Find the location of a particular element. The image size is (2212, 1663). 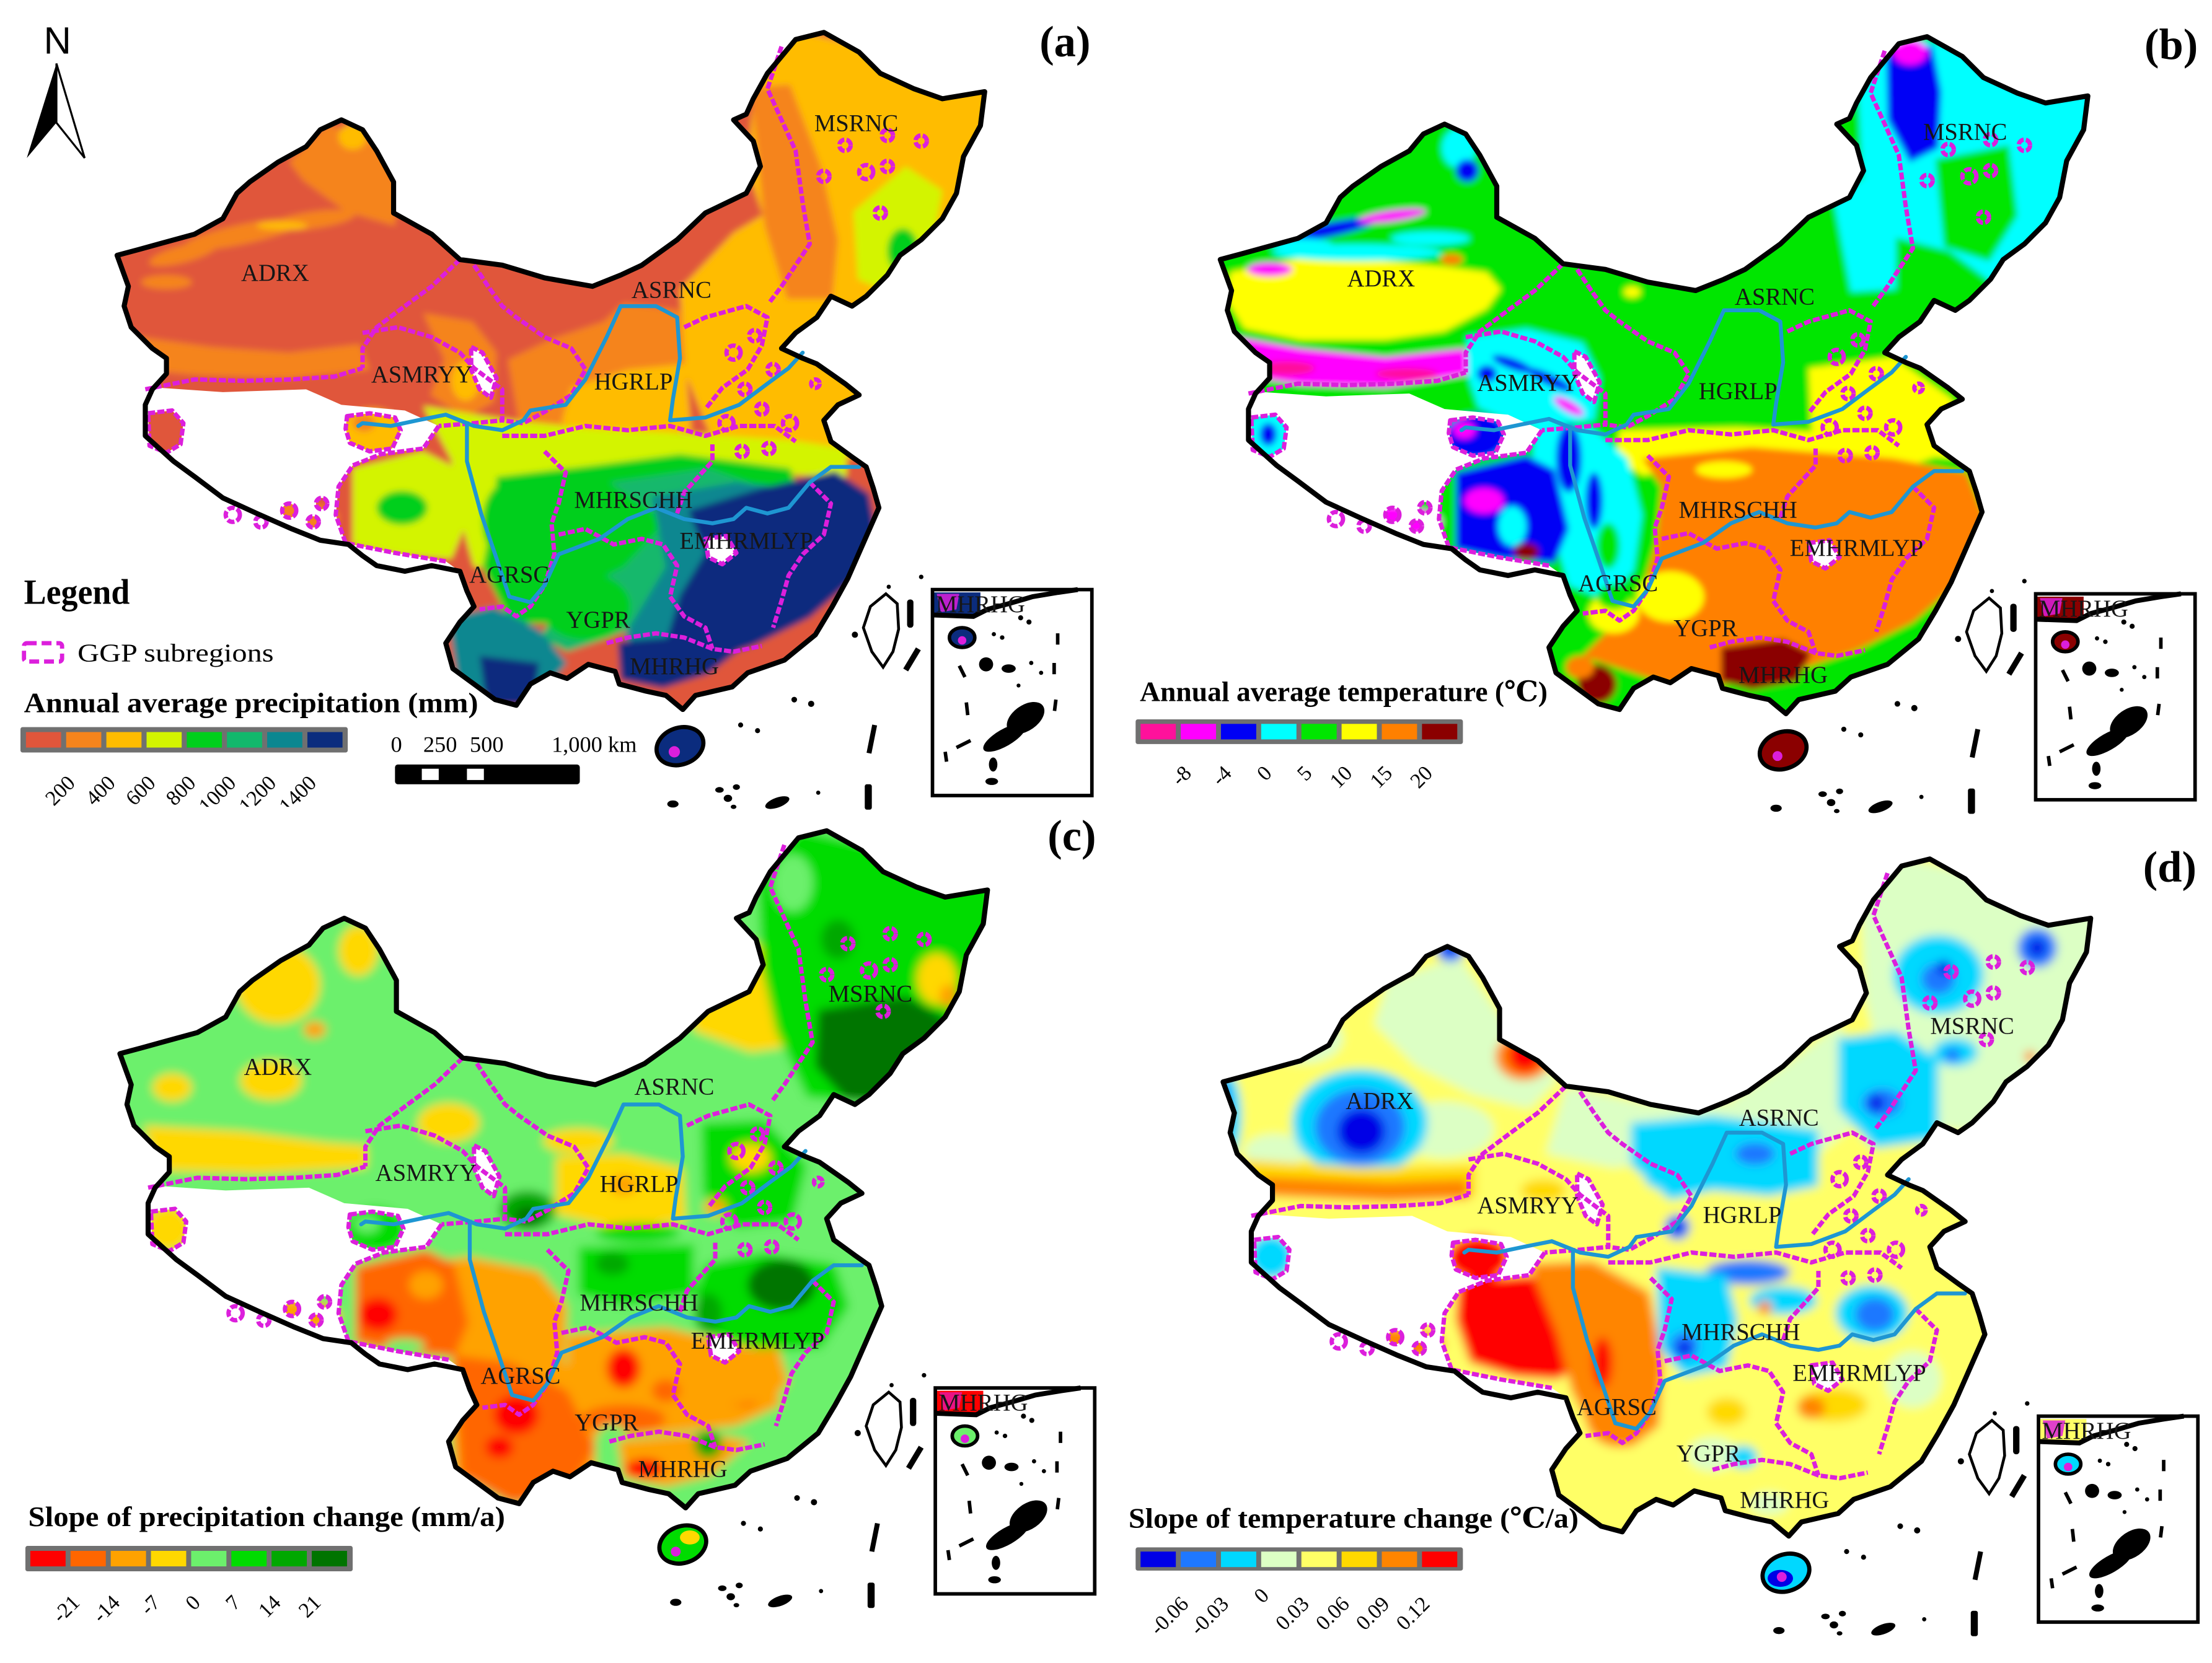

tick-label: 600 is located at coordinates (140, 790).